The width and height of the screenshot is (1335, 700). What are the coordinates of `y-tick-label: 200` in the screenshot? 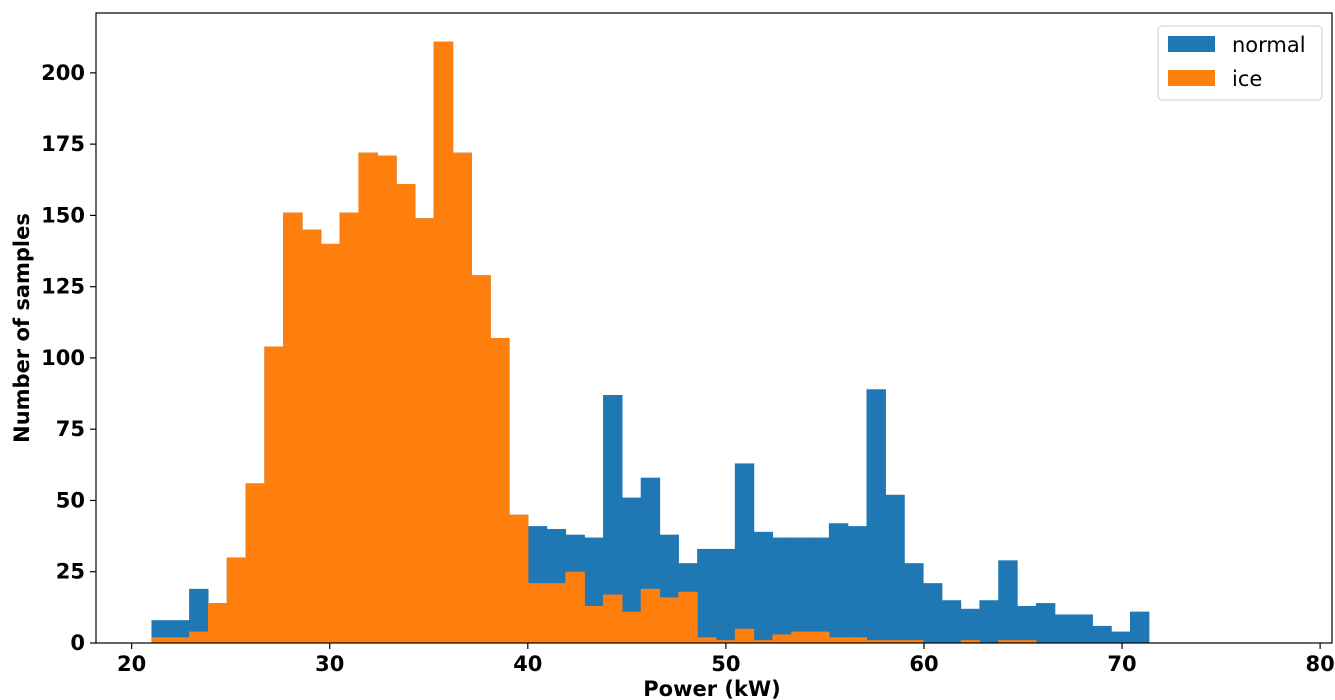 It's located at (63, 73).